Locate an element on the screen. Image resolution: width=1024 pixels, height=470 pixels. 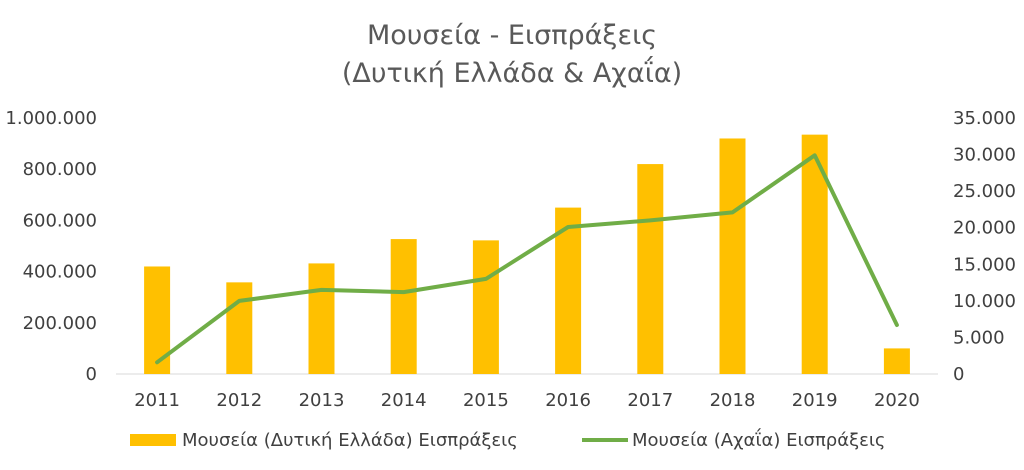
y-right-tick-label: 35.000 is located at coordinates (984, 118).